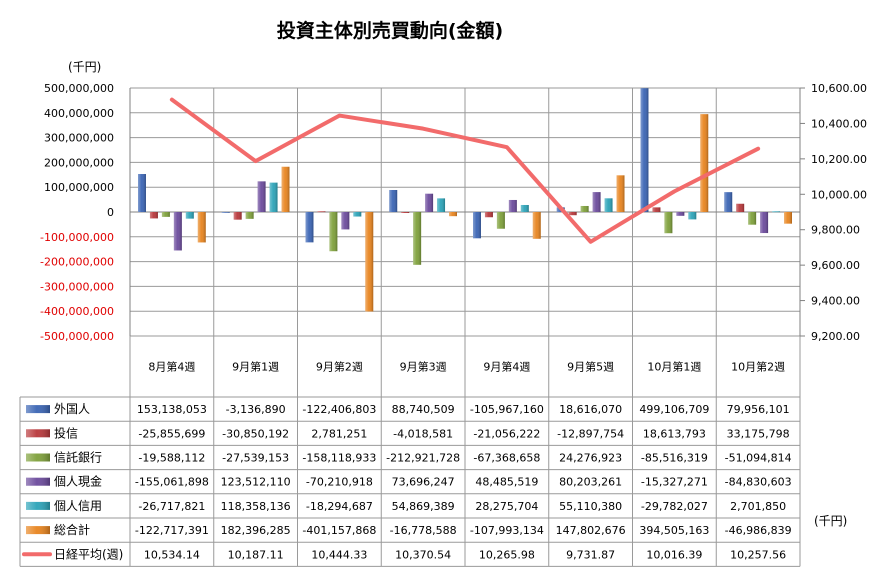  Describe the element at coordinates (835, 230) in the screenshot. I see `y-right-tick-label: 9,800.00` at that location.